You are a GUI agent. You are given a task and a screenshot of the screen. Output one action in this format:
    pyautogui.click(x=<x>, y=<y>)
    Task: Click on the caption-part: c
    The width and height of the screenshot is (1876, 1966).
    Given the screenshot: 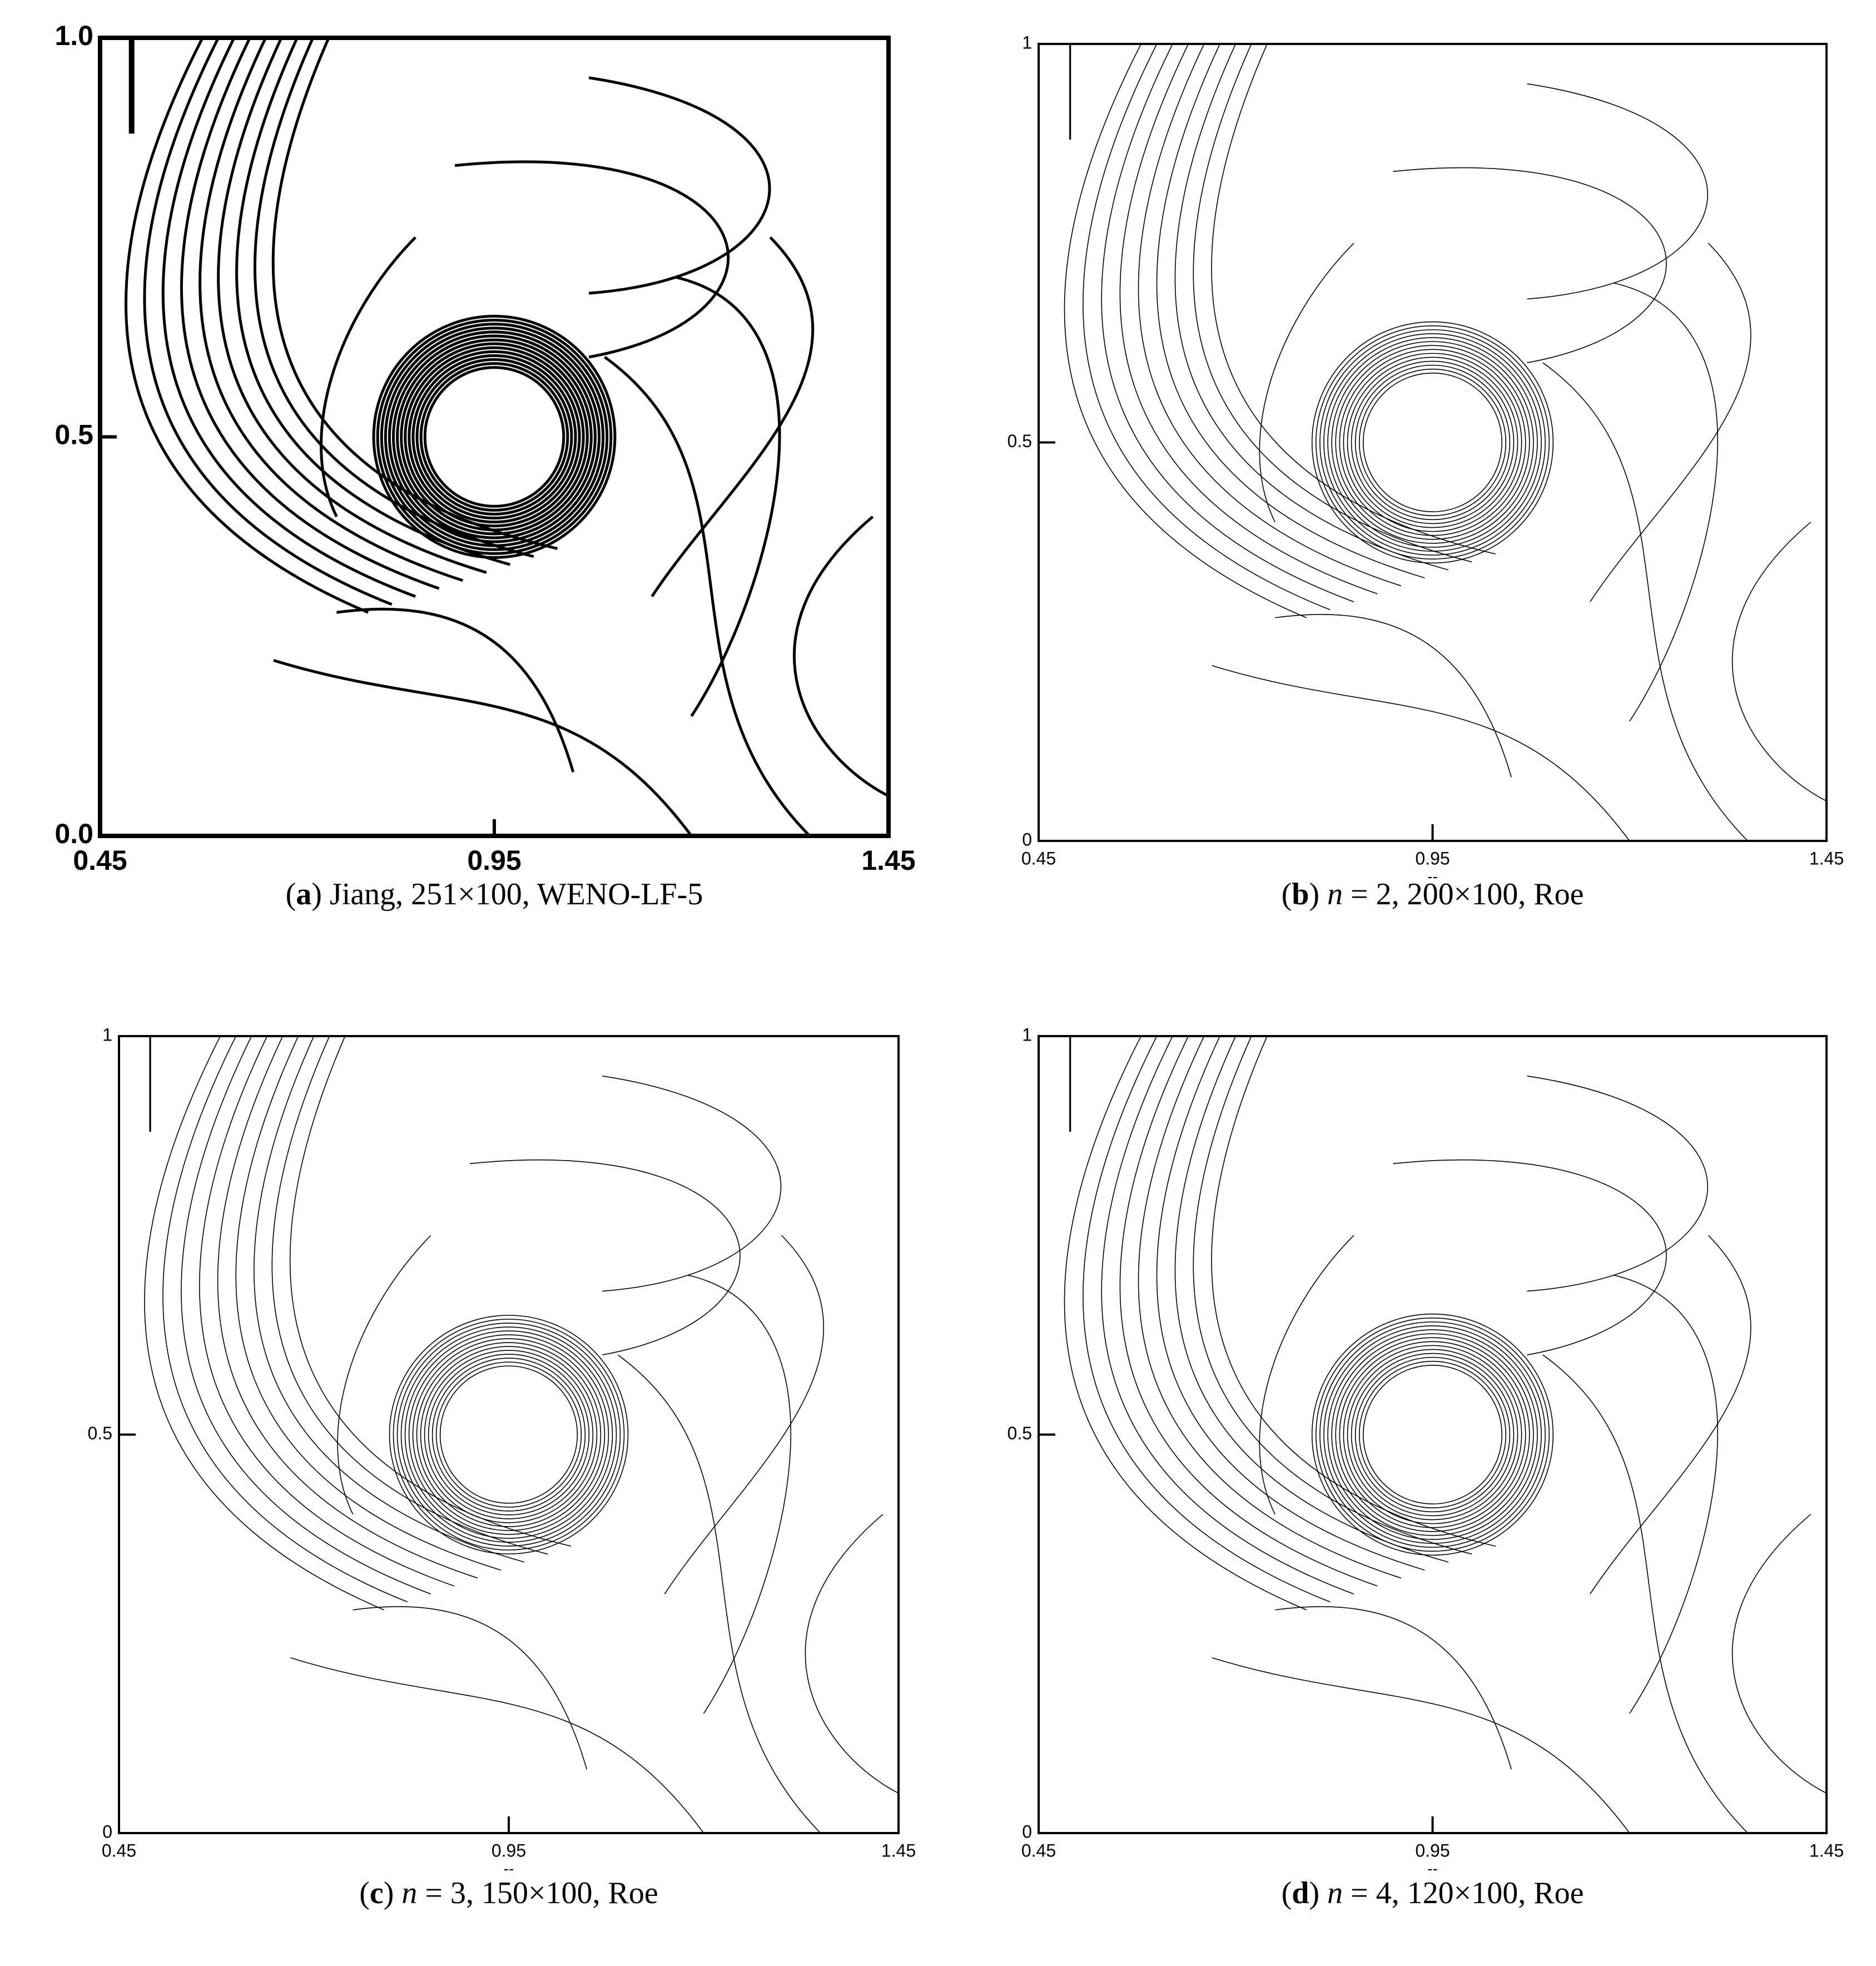 What is the action you would take?
    pyautogui.click(x=377, y=1893)
    